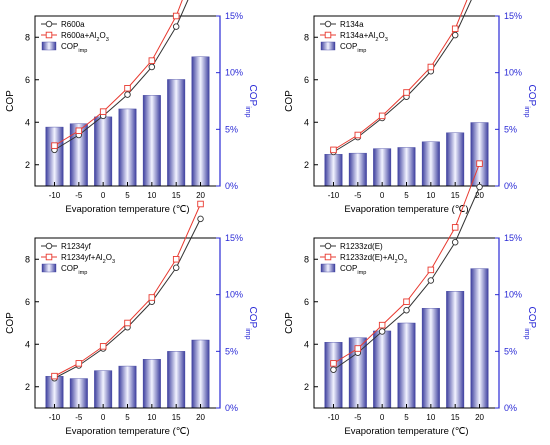 The width and height of the screenshot is (550, 445). What do you see at coordinates (10, 323) in the screenshot?
I see `left-axis-label: COP` at bounding box center [10, 323].